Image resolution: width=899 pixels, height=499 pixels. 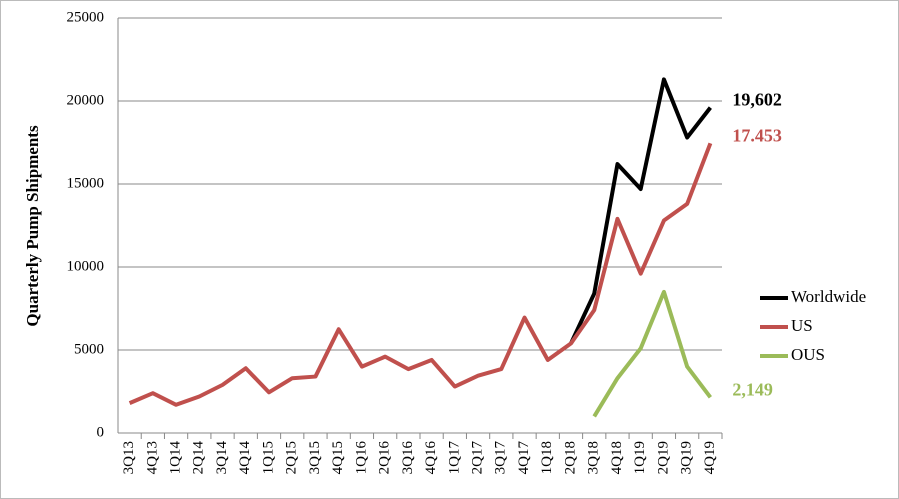 What do you see at coordinates (361, 458) in the screenshot?
I see `x-tick-label: 1Q16` at bounding box center [361, 458].